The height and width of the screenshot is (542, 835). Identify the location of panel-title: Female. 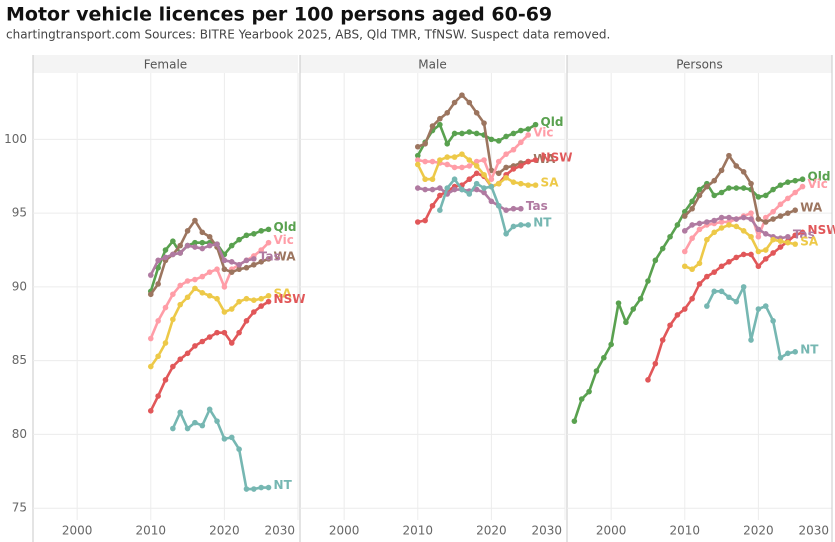
(165, 65).